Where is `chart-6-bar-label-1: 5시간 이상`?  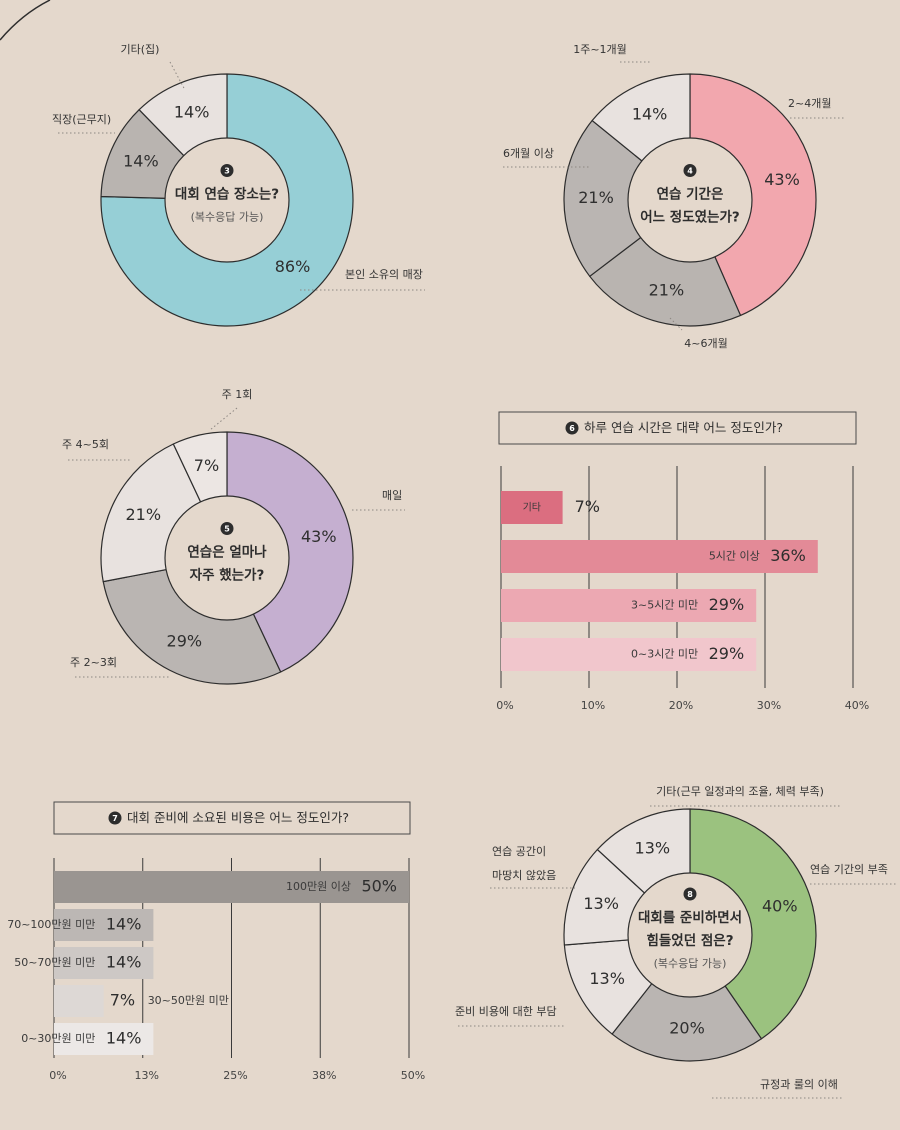
chart-6-bar-label-1: 5시간 이상 is located at coordinates (734, 556).